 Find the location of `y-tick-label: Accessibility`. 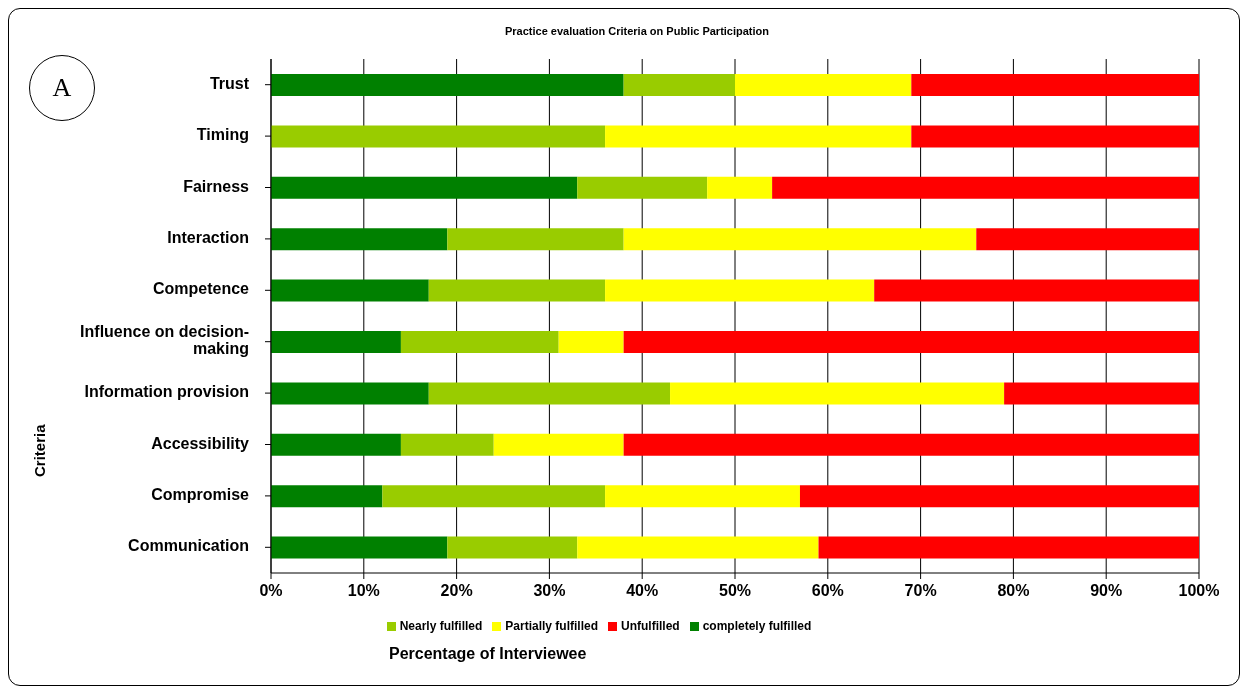

y-tick-label: Accessibility is located at coordinates (200, 443).